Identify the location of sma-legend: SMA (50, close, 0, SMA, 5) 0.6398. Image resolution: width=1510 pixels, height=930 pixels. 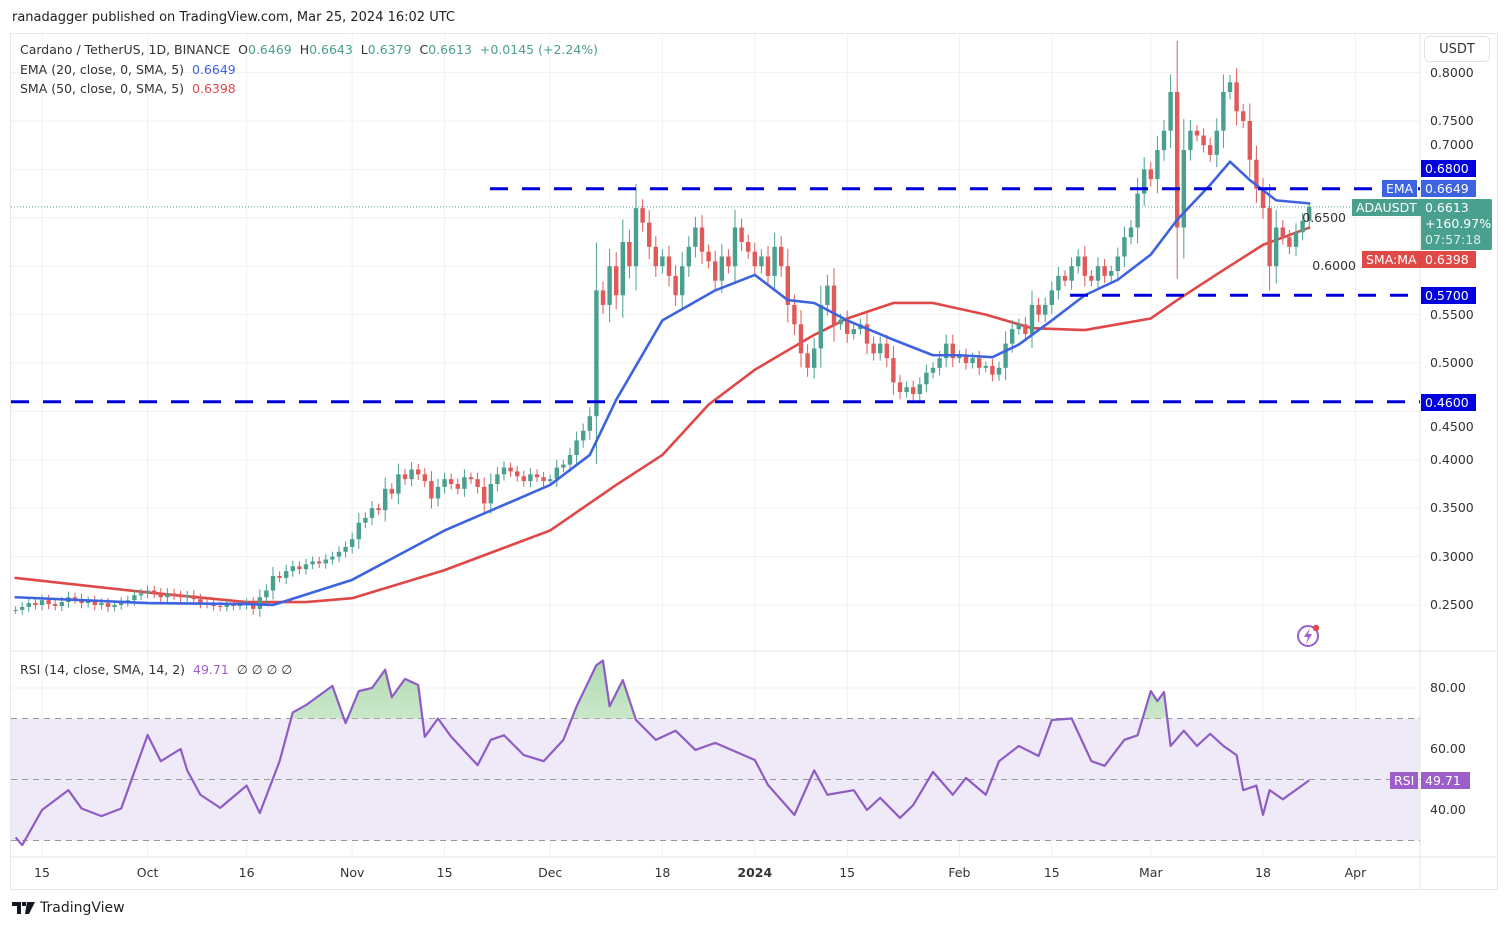
(128, 88).